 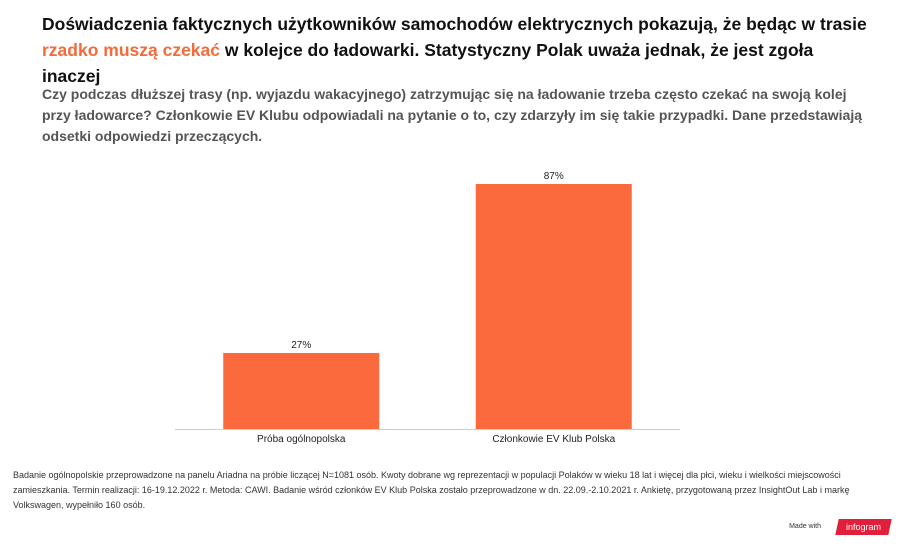 I want to click on infogram-logo: infogram, so click(x=863, y=527).